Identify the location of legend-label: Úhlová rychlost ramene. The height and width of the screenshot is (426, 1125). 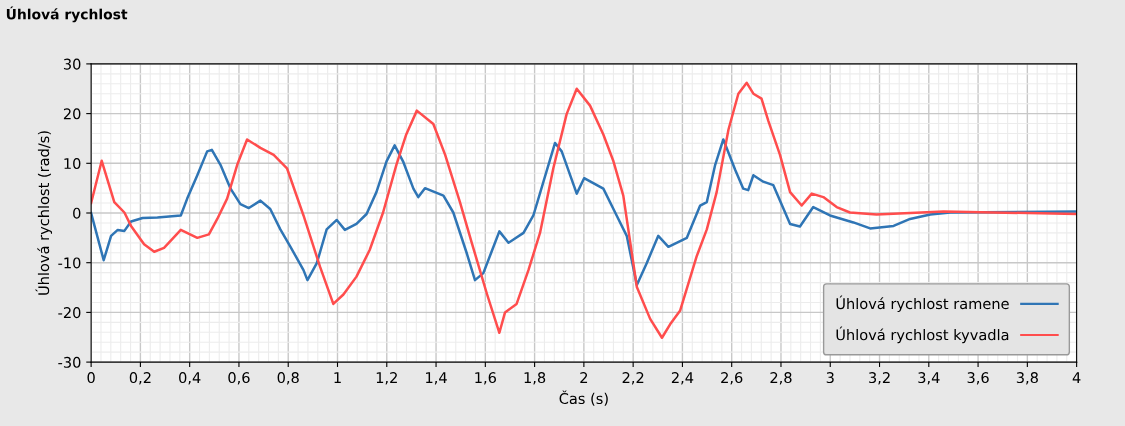
(922, 304).